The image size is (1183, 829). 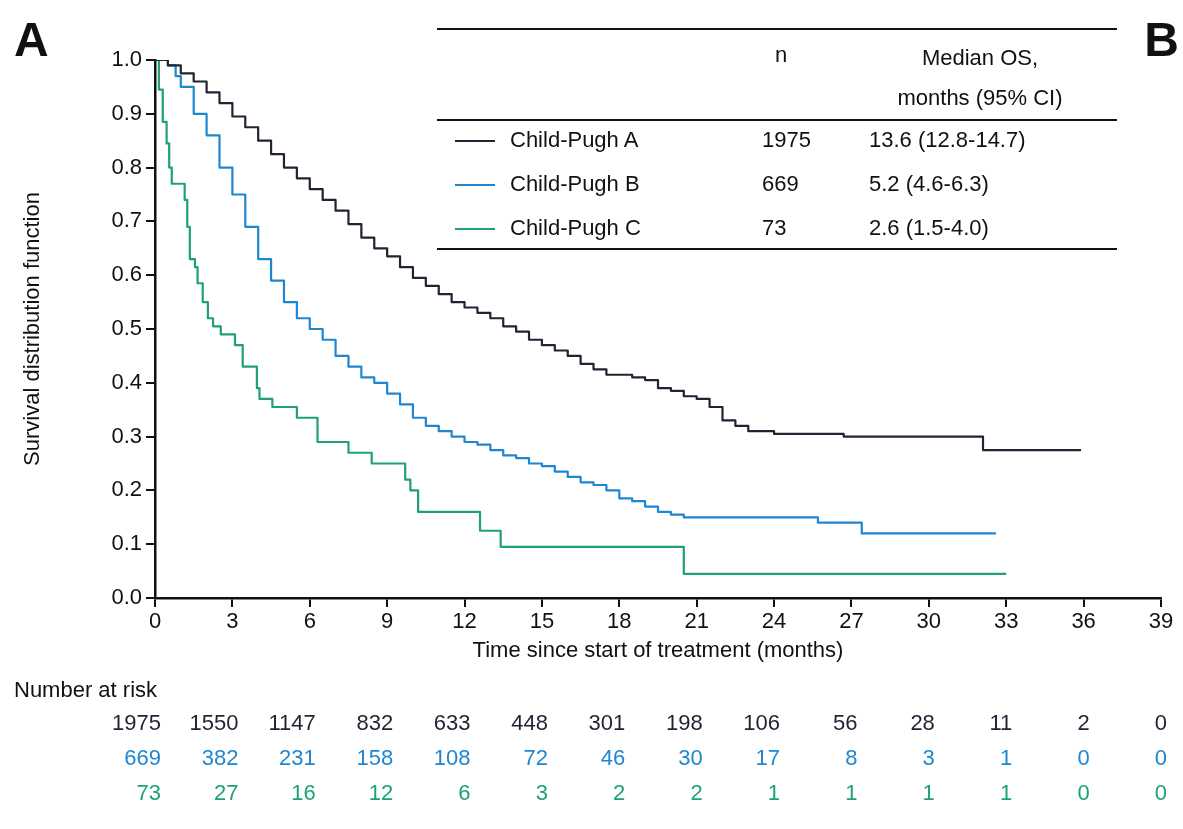 I want to click on x-tick-label: 21, so click(x=696, y=621).